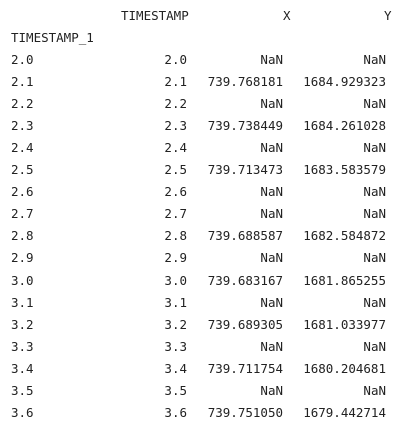 The height and width of the screenshot is (424, 401). Describe the element at coordinates (200, 148) in the screenshot. I see `table-row: 2.4 2.4 NaN NaN` at that location.